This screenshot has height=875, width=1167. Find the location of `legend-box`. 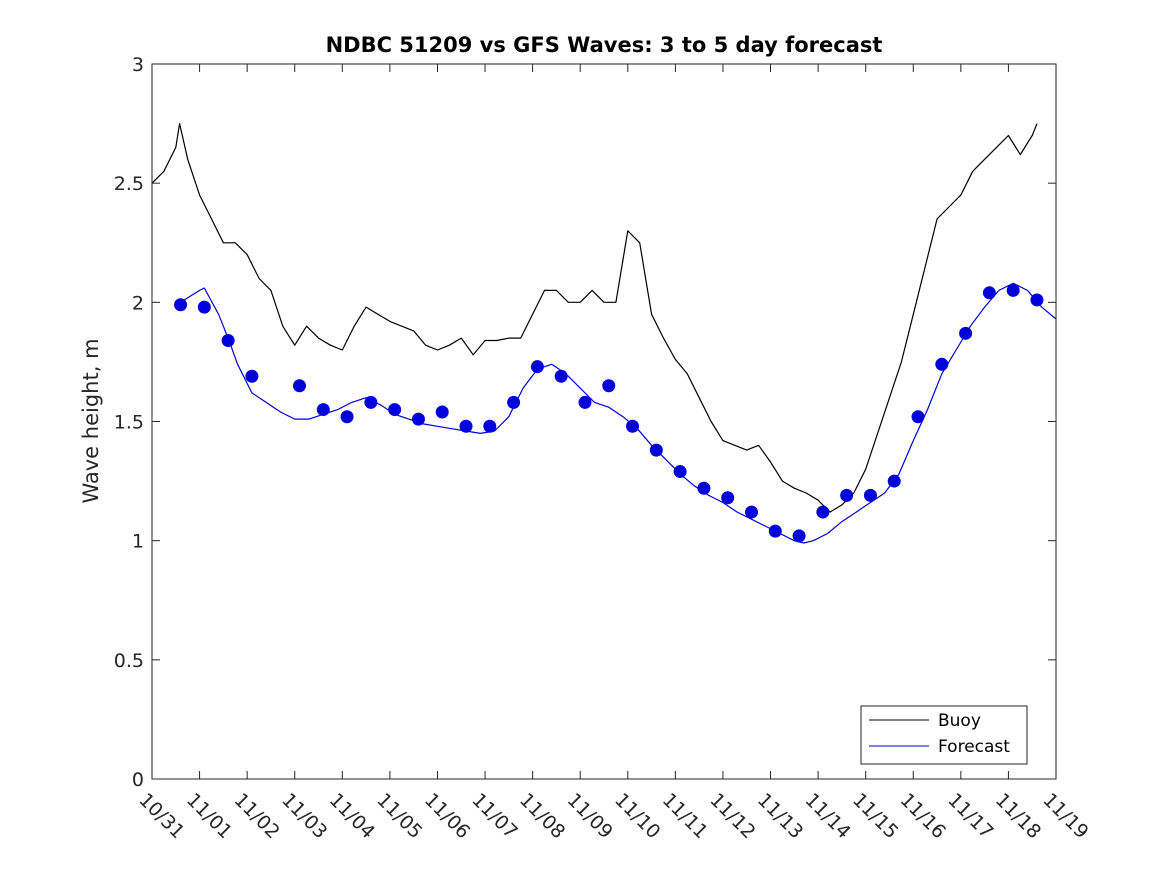

legend-box is located at coordinates (944, 735).